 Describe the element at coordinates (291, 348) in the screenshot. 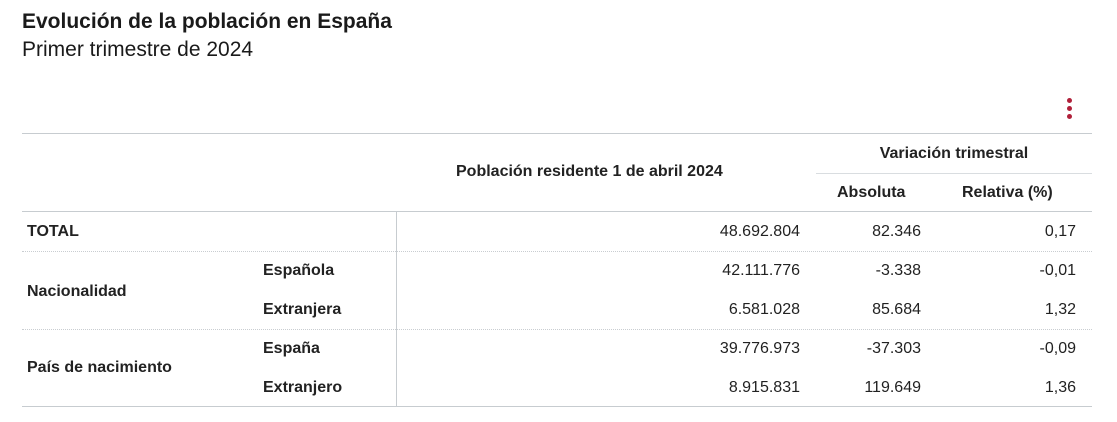

I see `row-label: España` at that location.